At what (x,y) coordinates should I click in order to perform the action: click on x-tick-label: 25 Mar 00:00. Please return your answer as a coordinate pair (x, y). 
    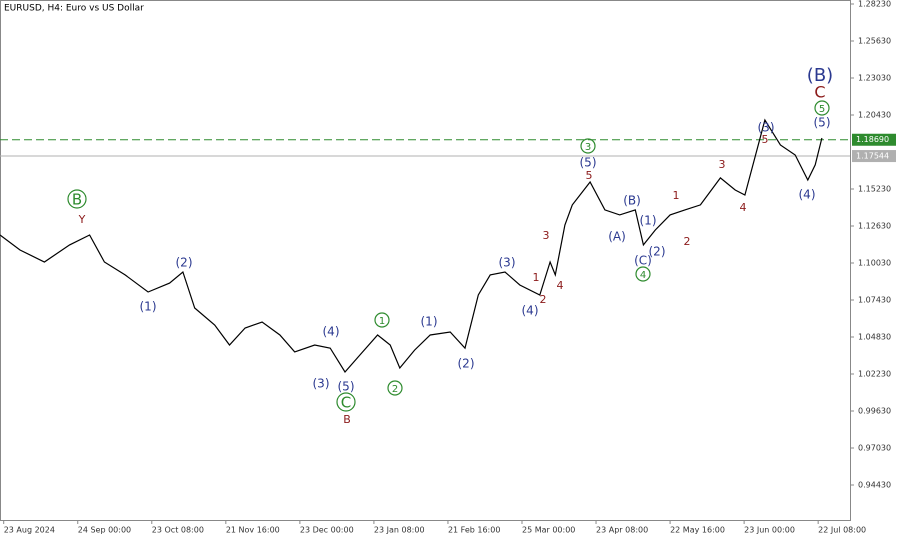
    Looking at the image, I should click on (548, 530).